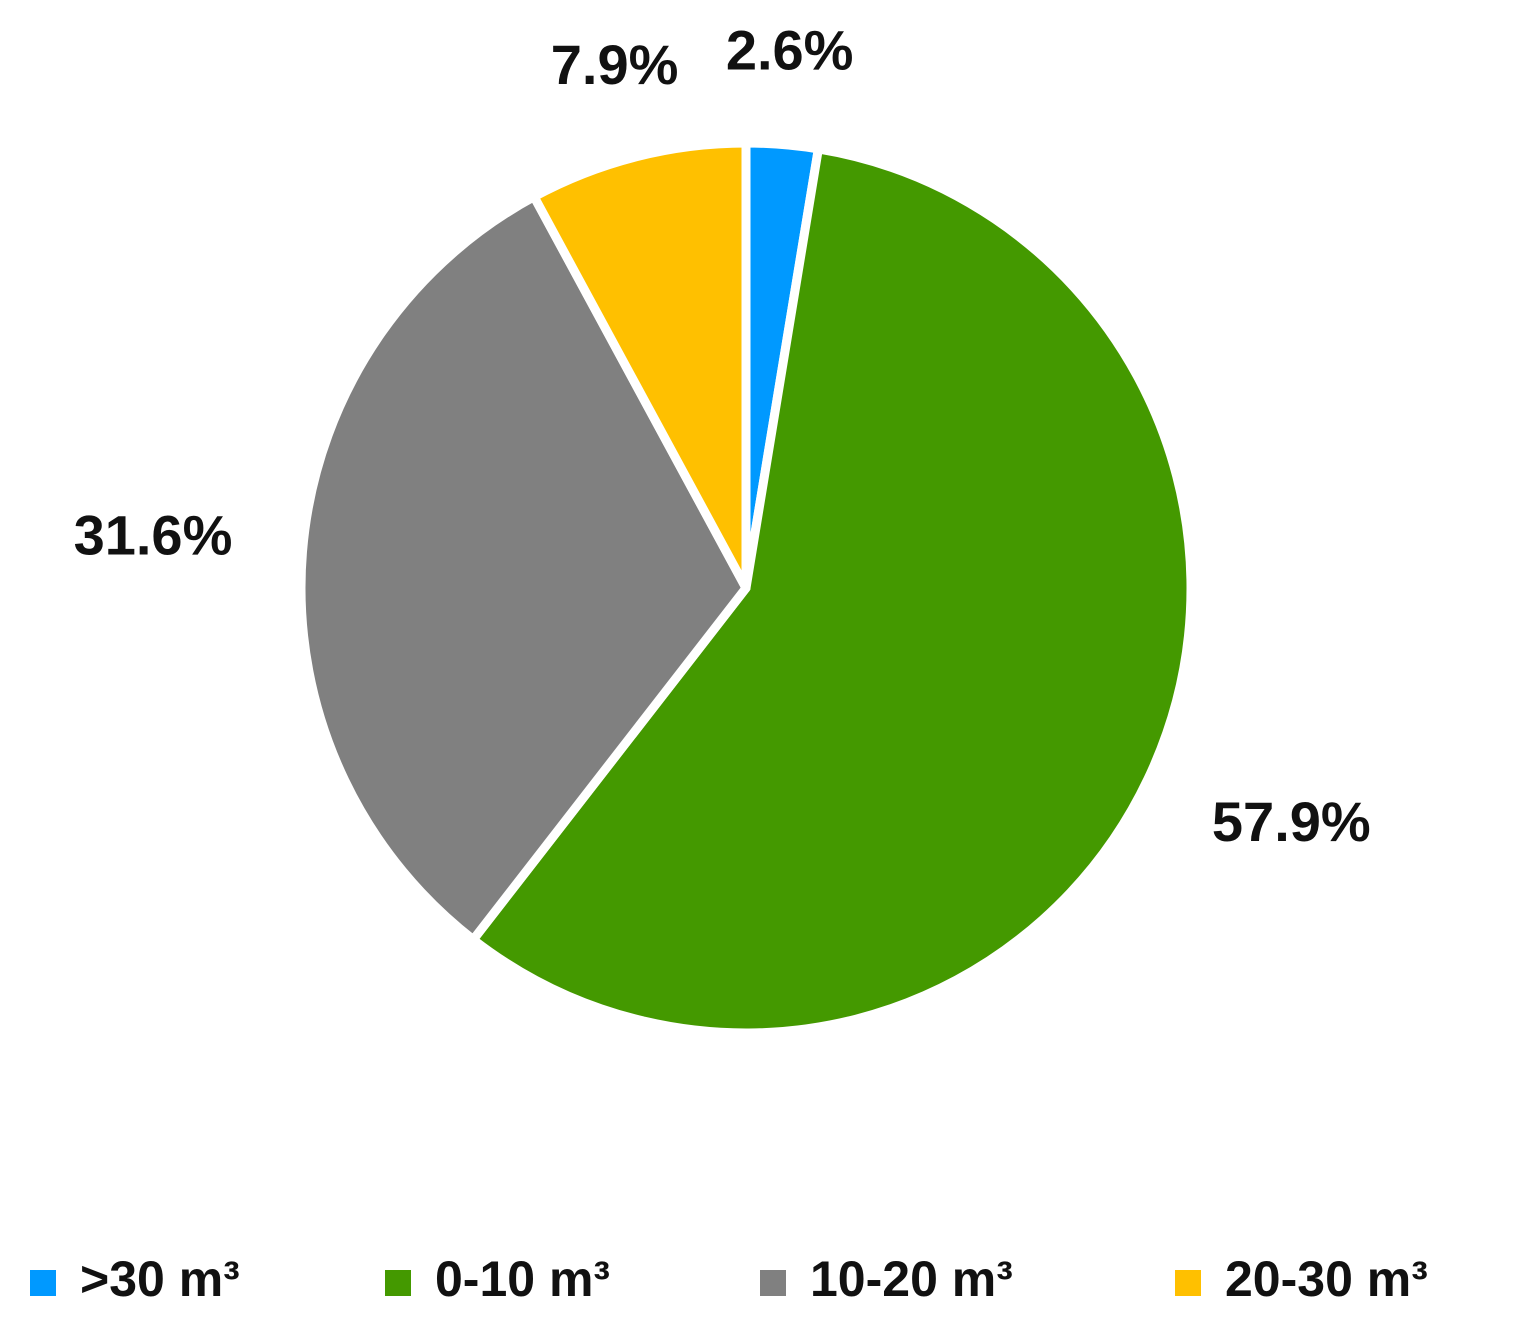 The height and width of the screenshot is (1332, 1529). What do you see at coordinates (160, 1279) in the screenshot?
I see `legend-label: >30 m³` at bounding box center [160, 1279].